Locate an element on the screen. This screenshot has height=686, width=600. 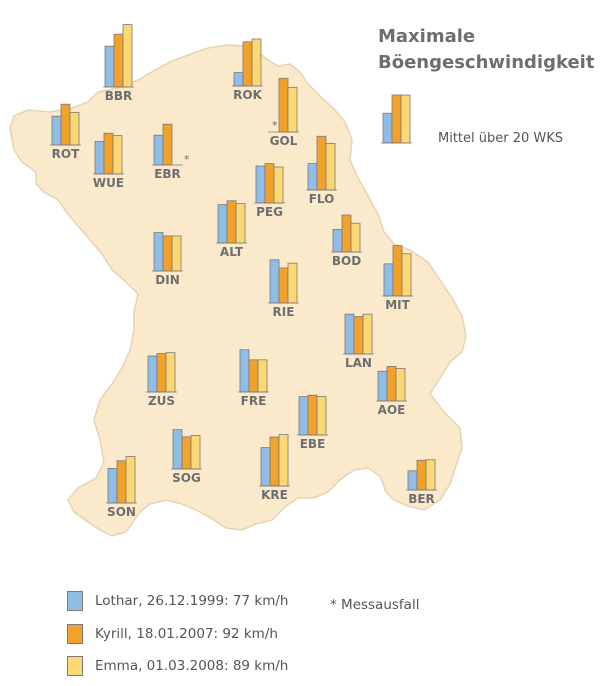
bar-ebr-kyrill is located at coordinates (167, 144).